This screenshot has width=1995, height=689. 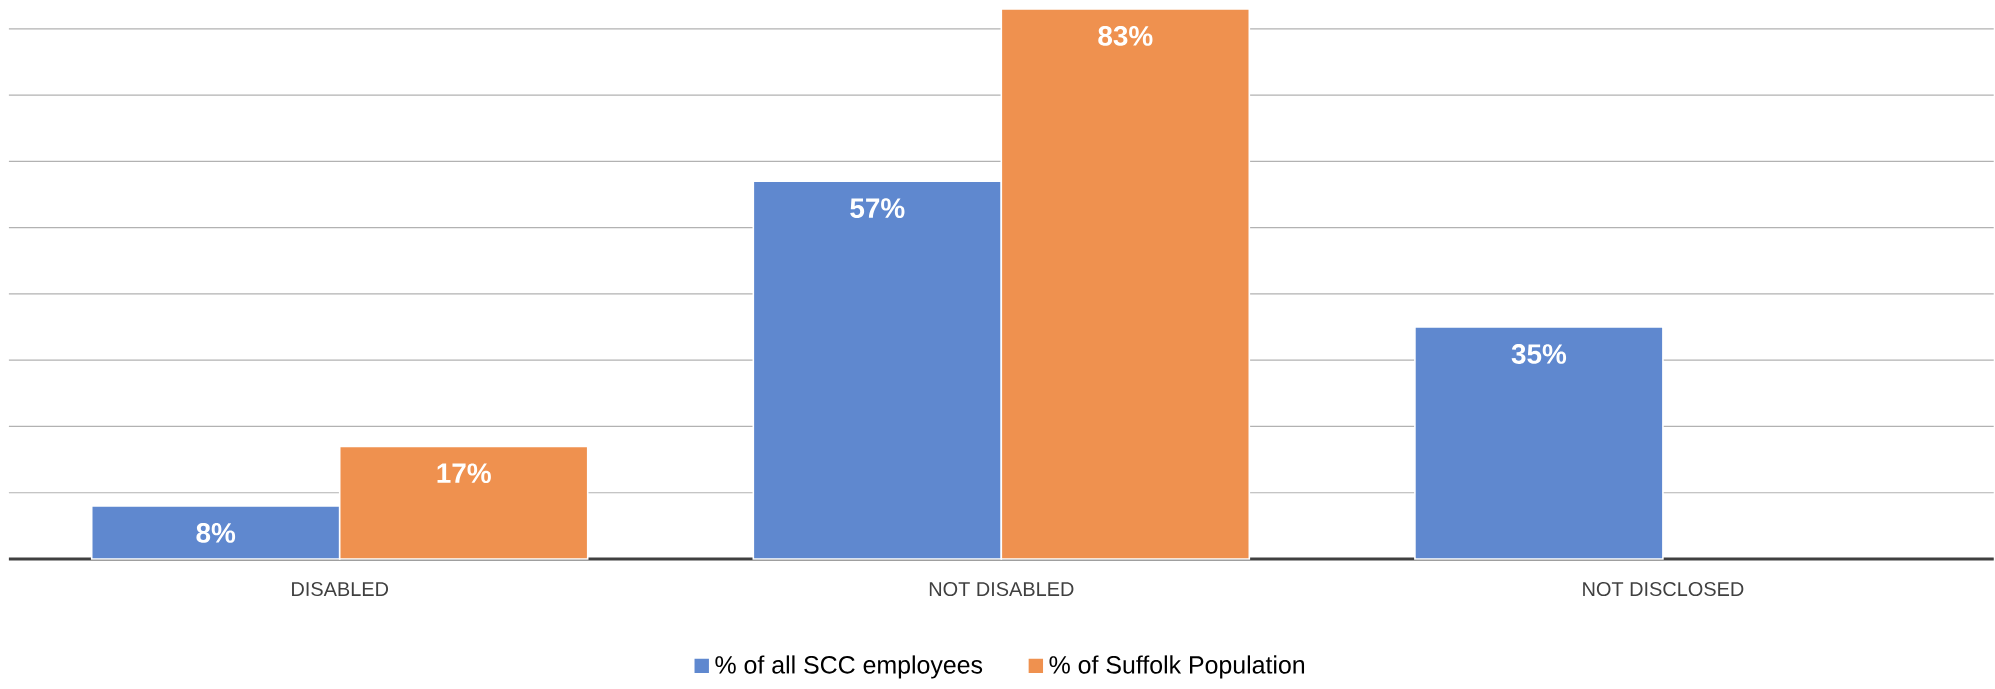 I want to click on data-label: 8%, so click(x=216, y=533).